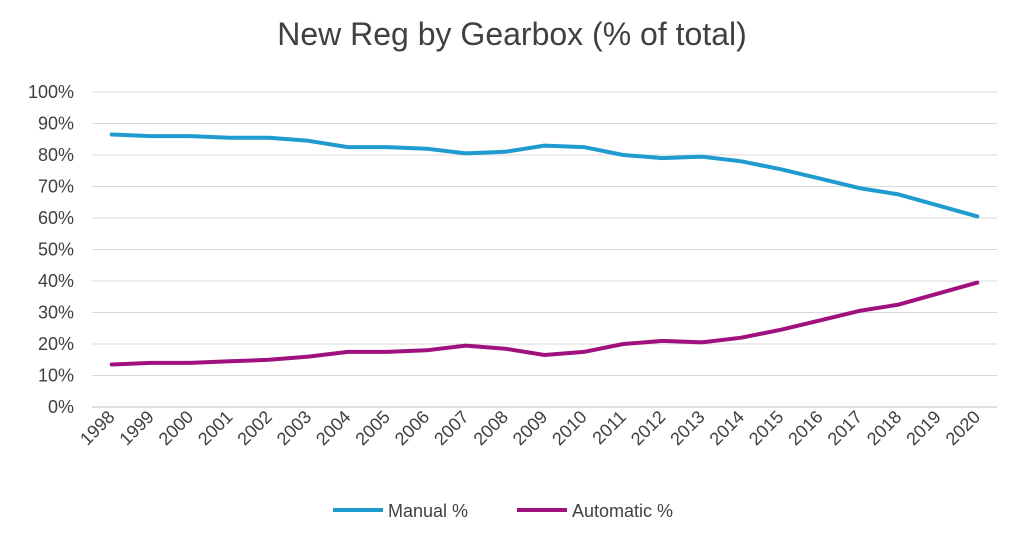 This screenshot has width=1024, height=546. Describe the element at coordinates (491, 428) in the screenshot. I see `x-tick-label: 2008` at that location.